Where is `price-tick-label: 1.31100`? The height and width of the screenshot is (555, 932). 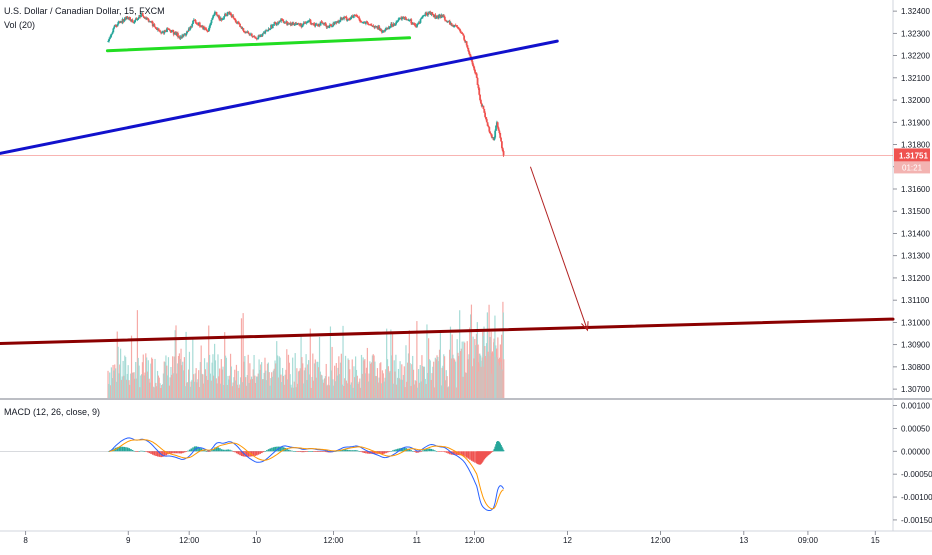
price-tick-label: 1.31100 is located at coordinates (915, 300).